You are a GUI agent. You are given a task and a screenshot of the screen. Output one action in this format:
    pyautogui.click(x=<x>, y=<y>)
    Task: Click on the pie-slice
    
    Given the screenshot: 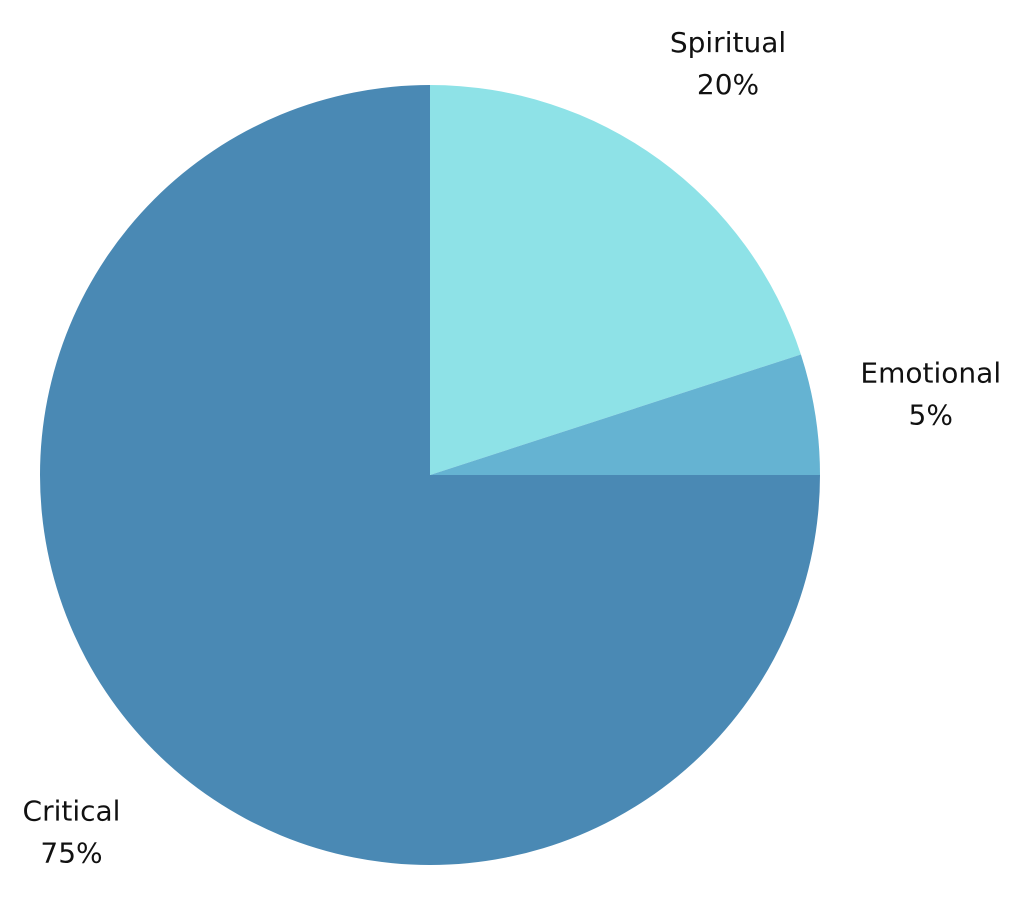 What is the action you would take?
    pyautogui.click(x=625, y=414)
    